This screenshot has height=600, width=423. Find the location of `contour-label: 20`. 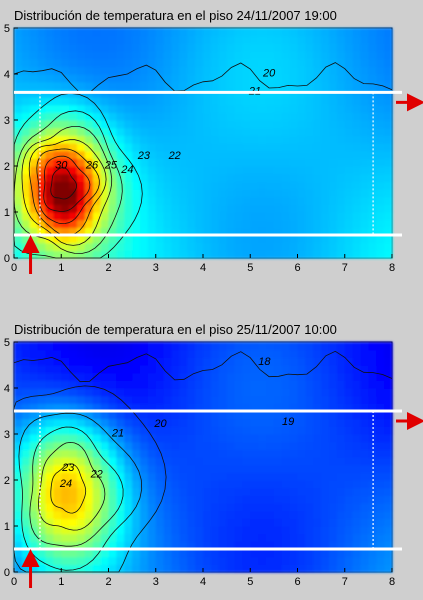

contour-label: 20 is located at coordinates (269, 73).